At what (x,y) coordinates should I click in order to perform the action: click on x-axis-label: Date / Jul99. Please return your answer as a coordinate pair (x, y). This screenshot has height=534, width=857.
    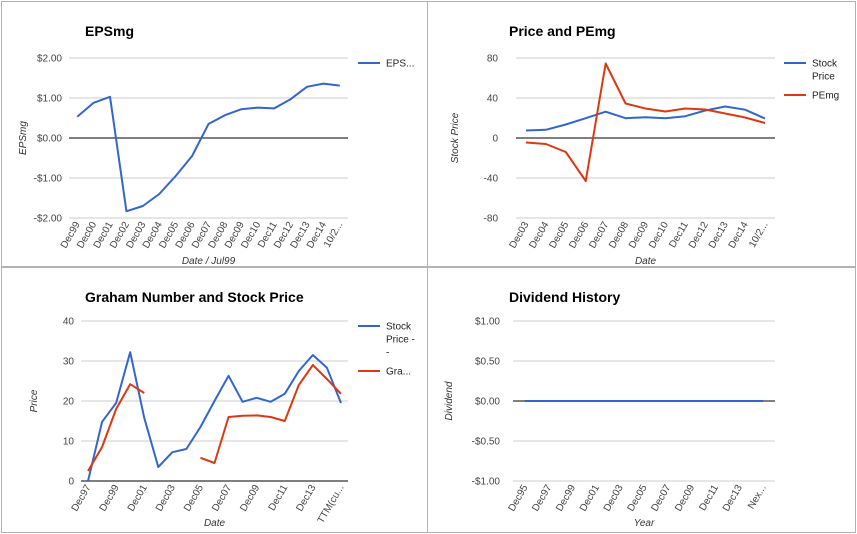
    Looking at the image, I should click on (209, 261).